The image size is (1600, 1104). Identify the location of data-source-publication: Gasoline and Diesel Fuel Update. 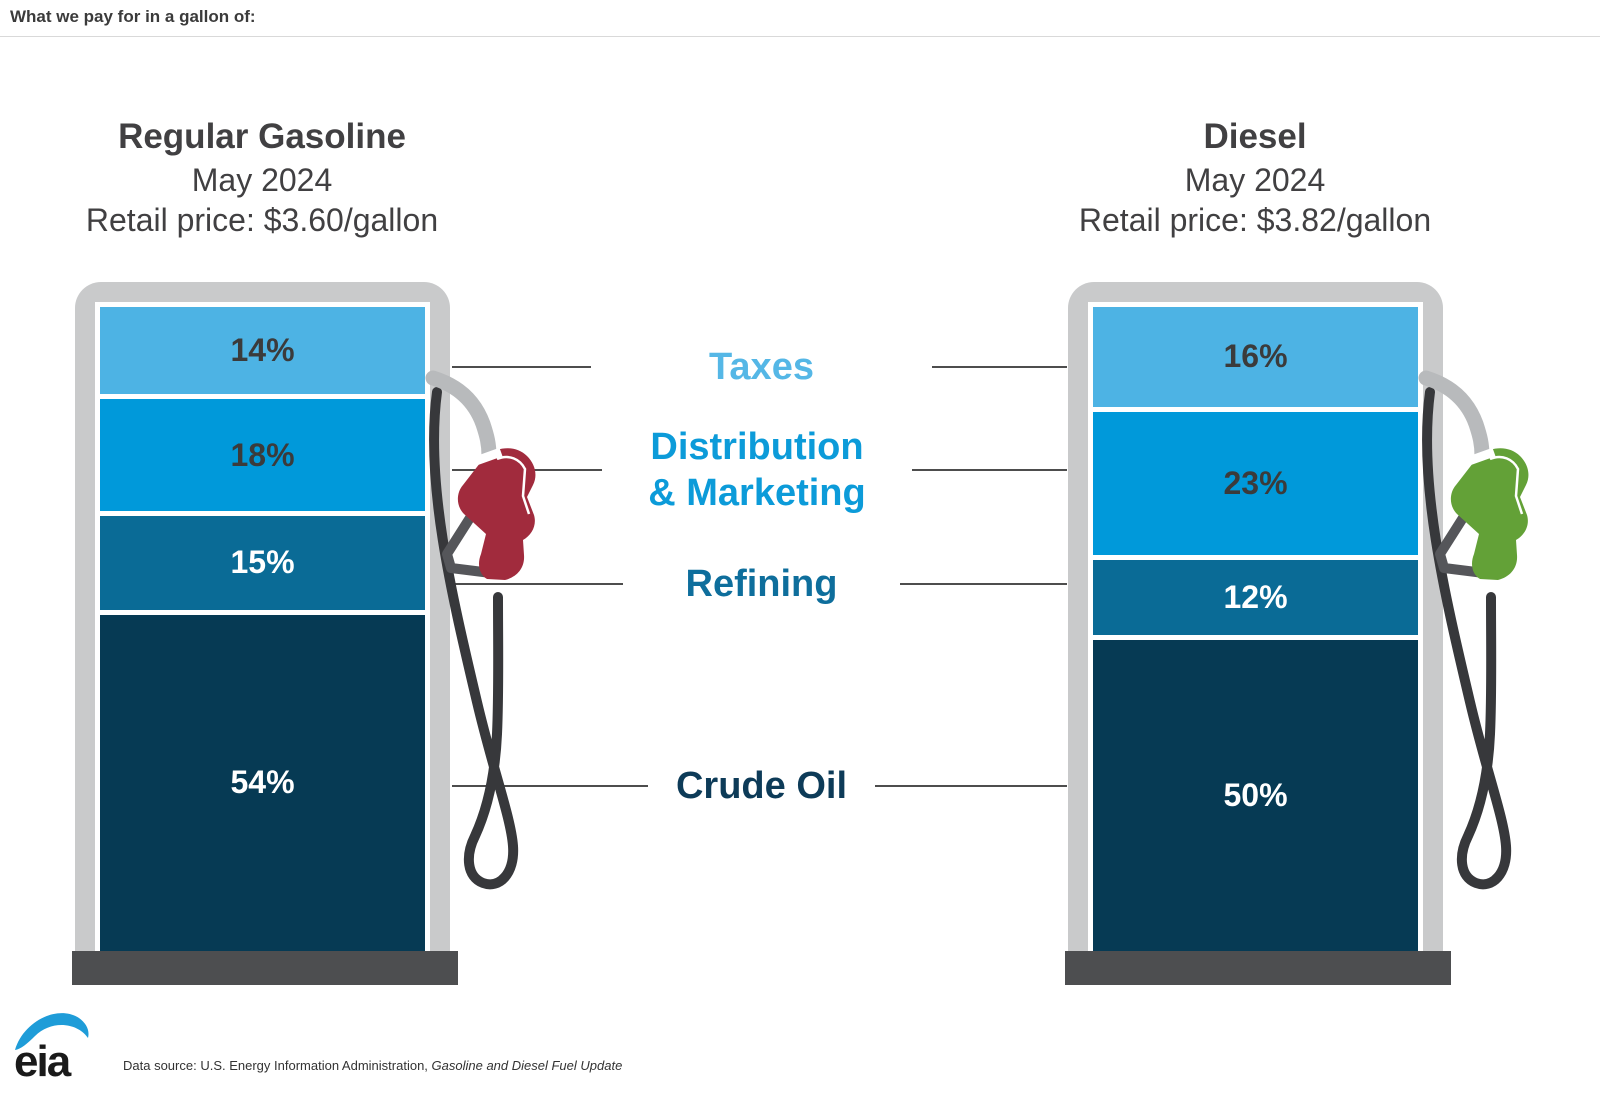
(527, 1065).